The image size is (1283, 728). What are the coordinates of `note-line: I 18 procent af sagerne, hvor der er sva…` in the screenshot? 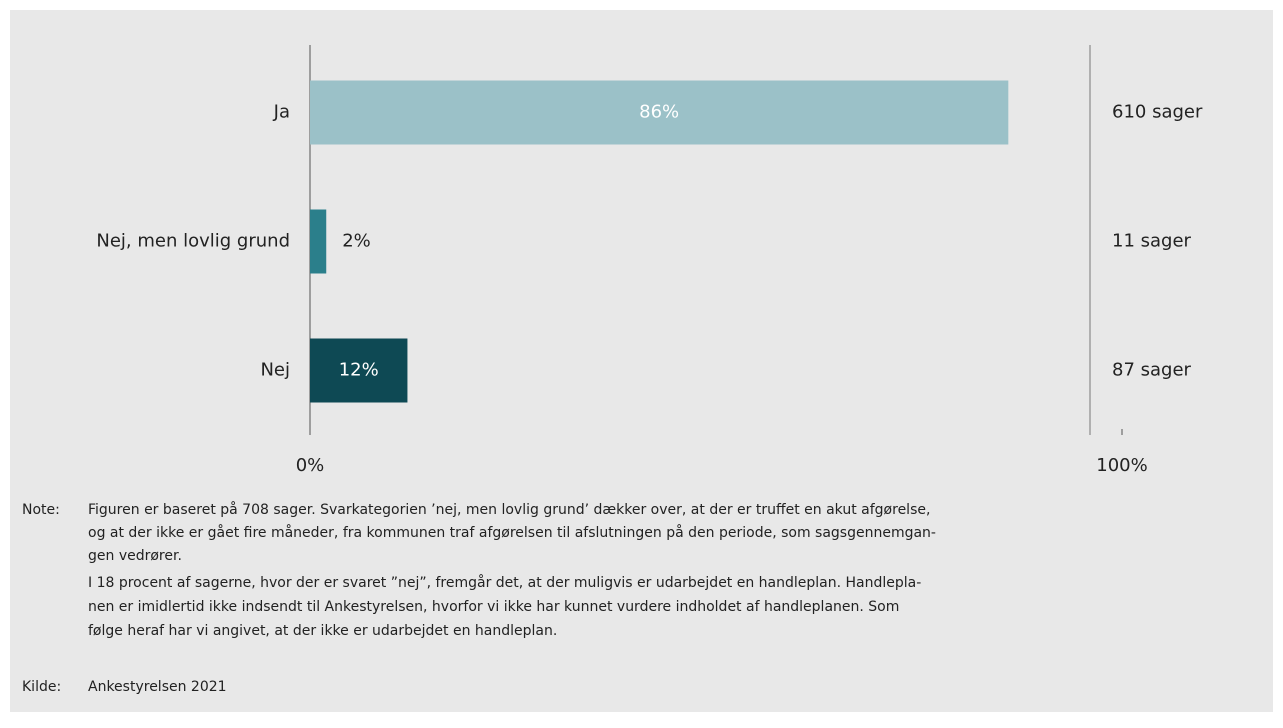 It's located at (504, 582).